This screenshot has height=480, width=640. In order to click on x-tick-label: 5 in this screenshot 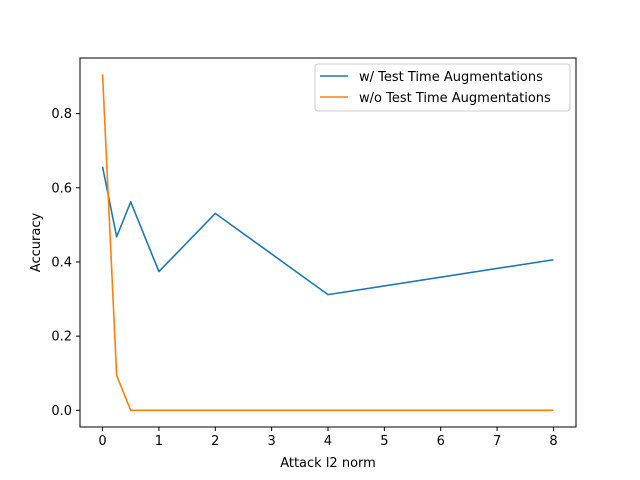, I will do `click(384, 441)`.